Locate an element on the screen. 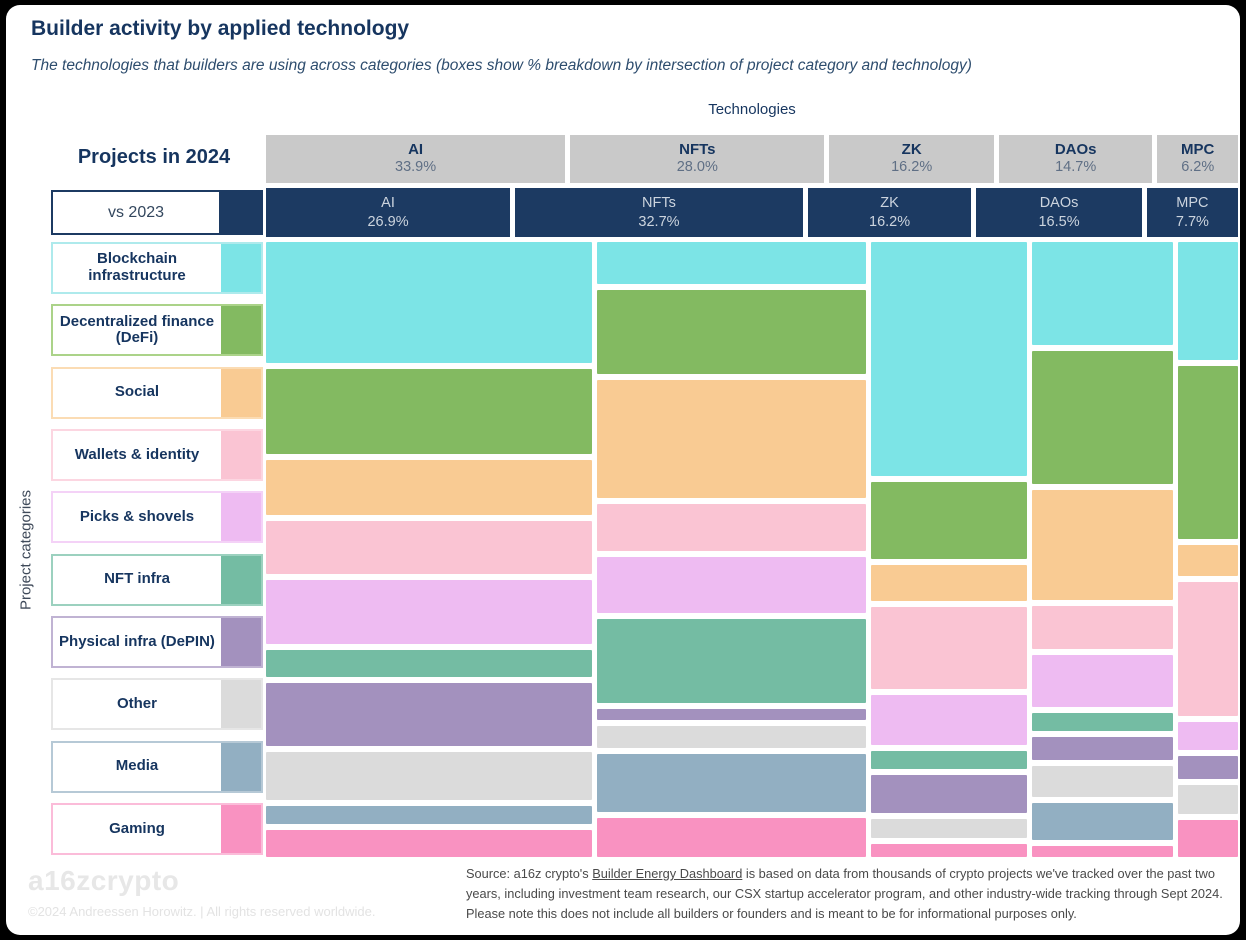 The height and width of the screenshot is (940, 1246). tech-2023-pct-zk: 16.2% is located at coordinates (890, 221).